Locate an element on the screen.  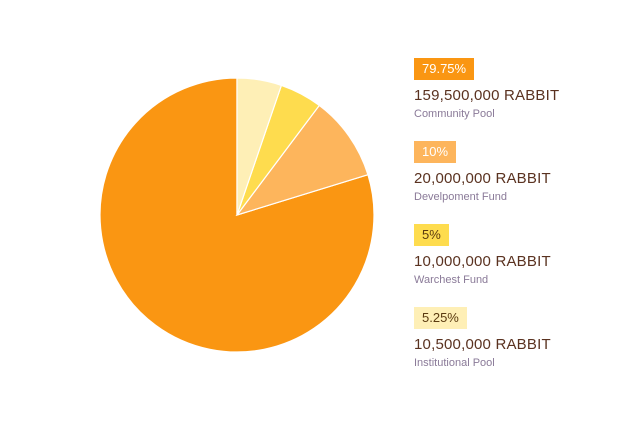
percent-badge: 5.25% is located at coordinates (440, 318).